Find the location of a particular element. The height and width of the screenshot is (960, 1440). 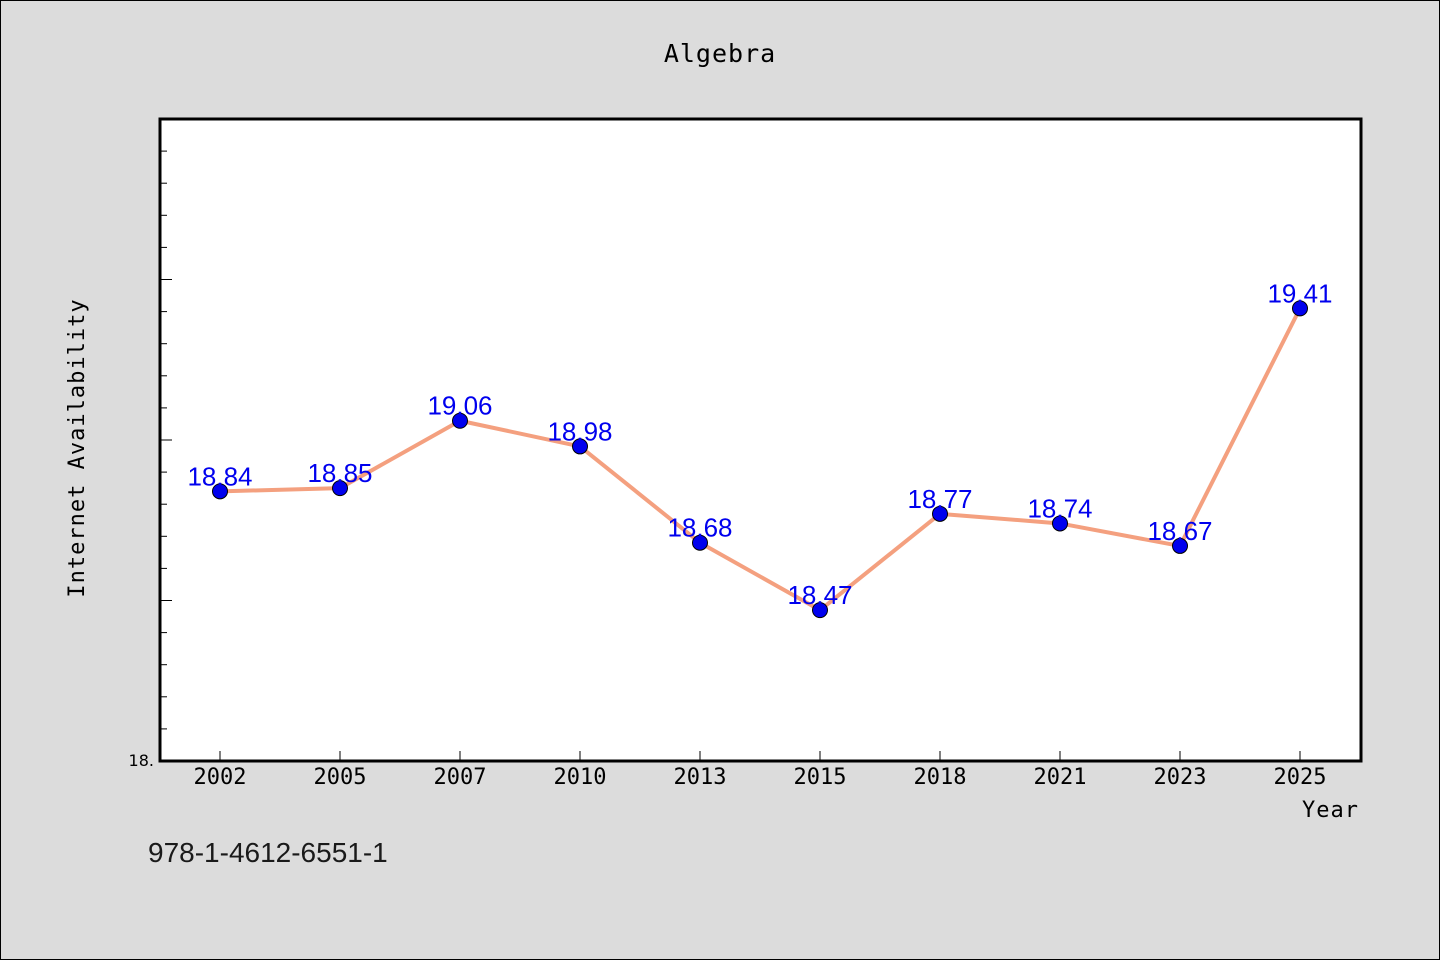

x-tick-label: 2010 is located at coordinates (580, 777).